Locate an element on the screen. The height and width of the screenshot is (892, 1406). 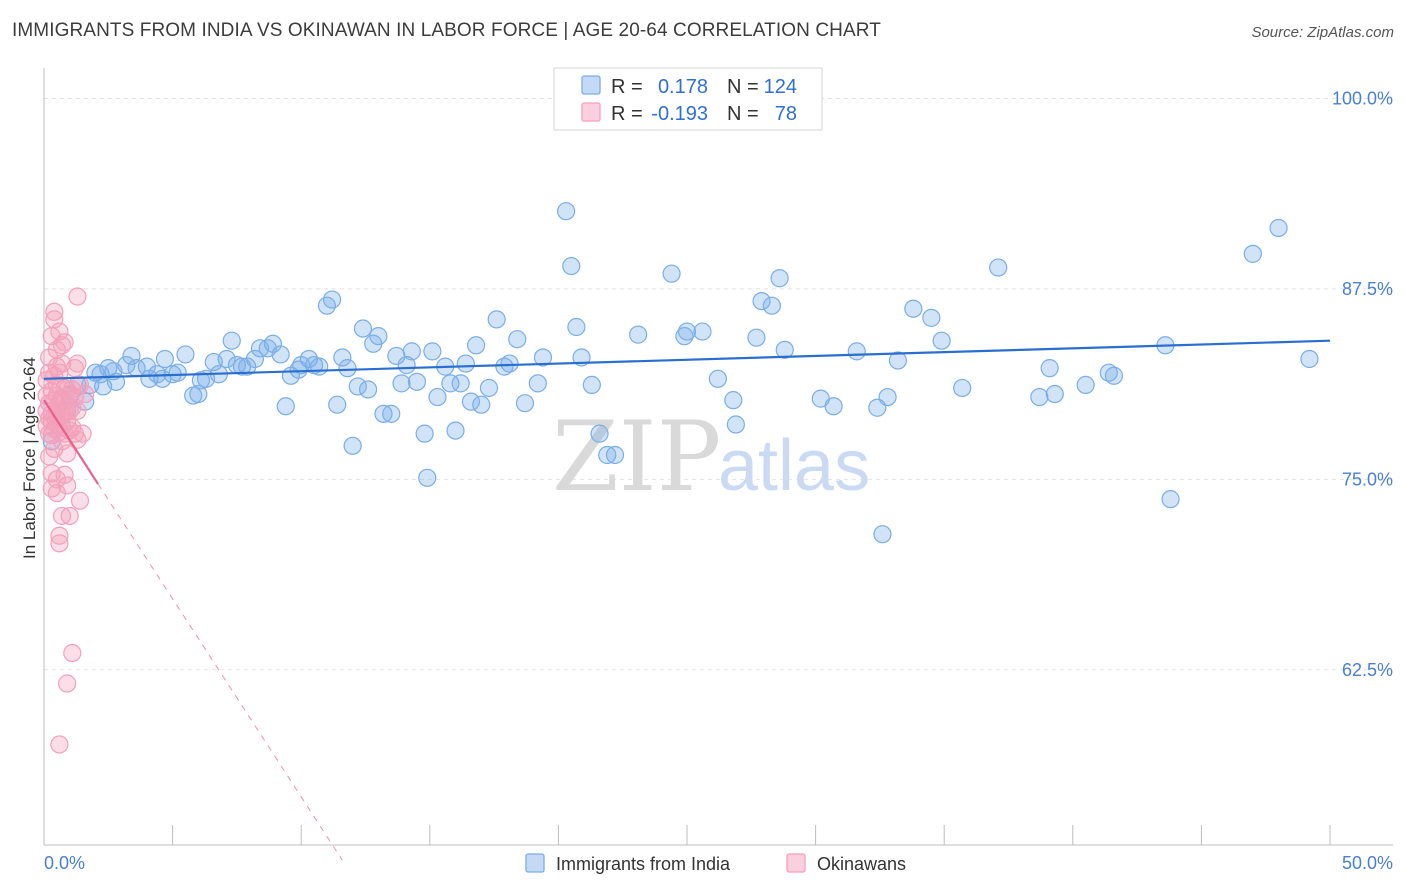
bottom-legend-swatch-okinawa is located at coordinates (796, 863).